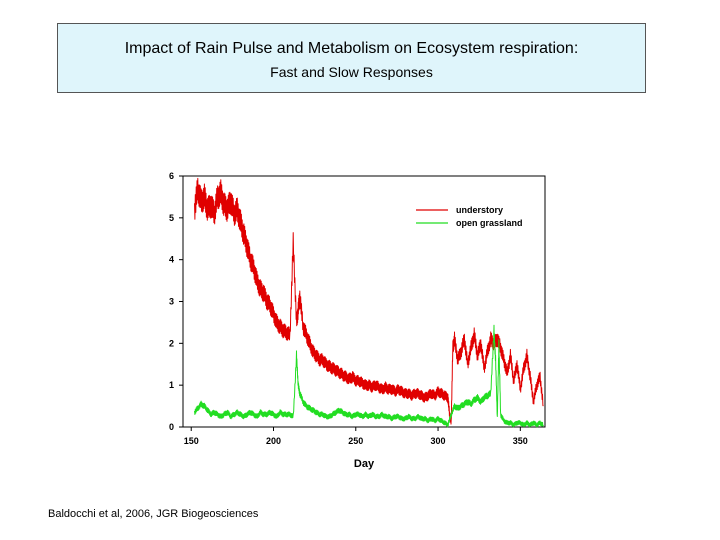  I want to click on slide-subtitle: Fast and Slow Responses, so click(351, 72).